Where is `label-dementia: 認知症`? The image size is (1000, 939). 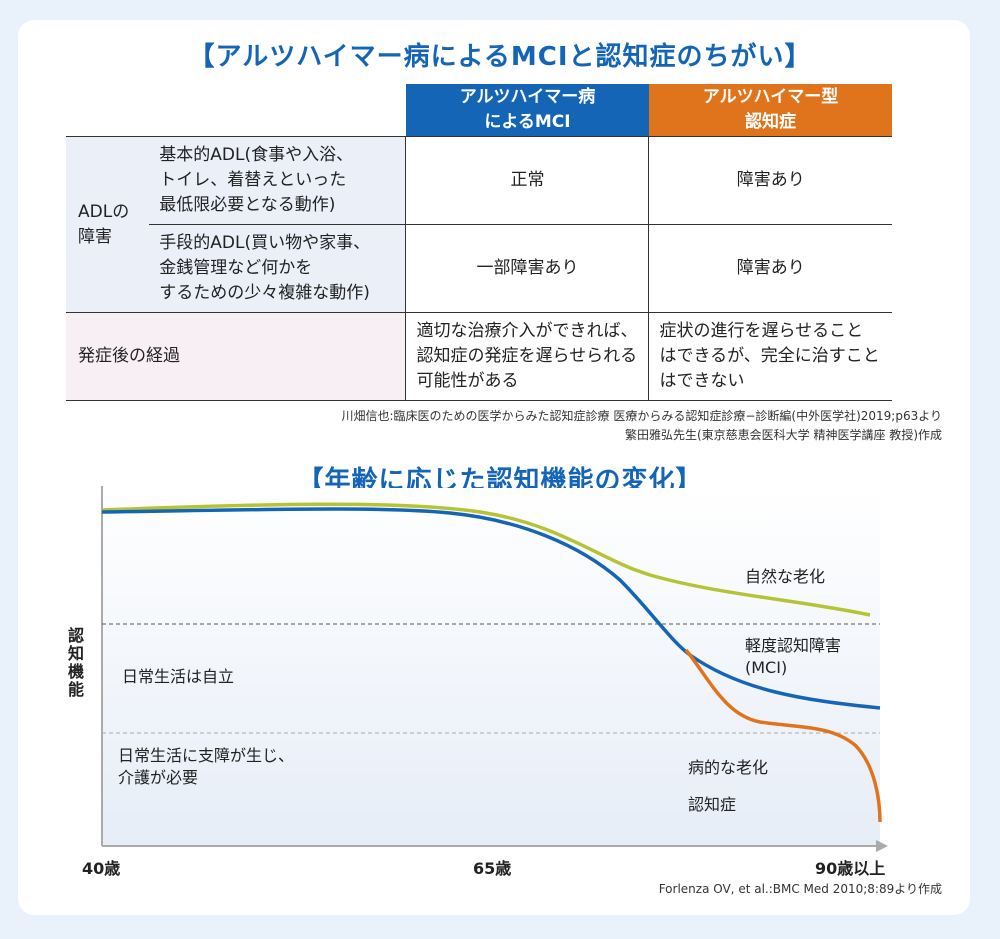 label-dementia: 認知症 is located at coordinates (712, 804).